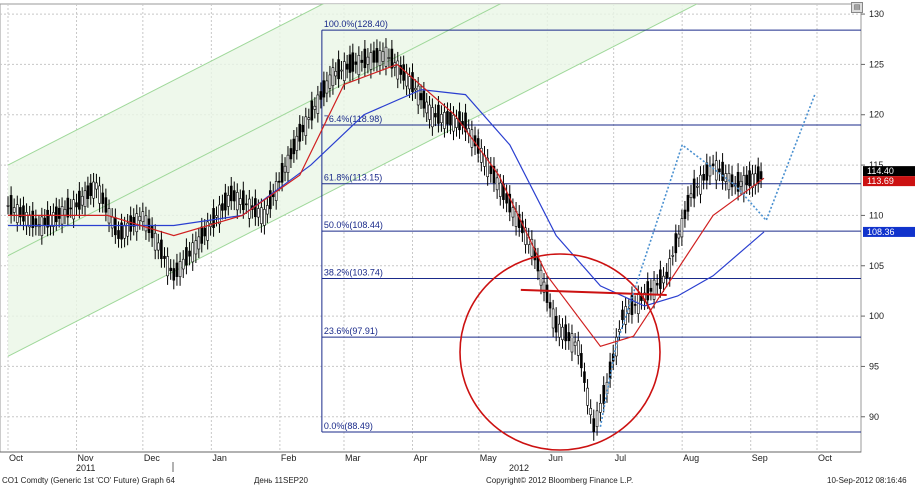  I want to click on timestamp-text: 10-Sep-2012 08:16:46, so click(867, 480).